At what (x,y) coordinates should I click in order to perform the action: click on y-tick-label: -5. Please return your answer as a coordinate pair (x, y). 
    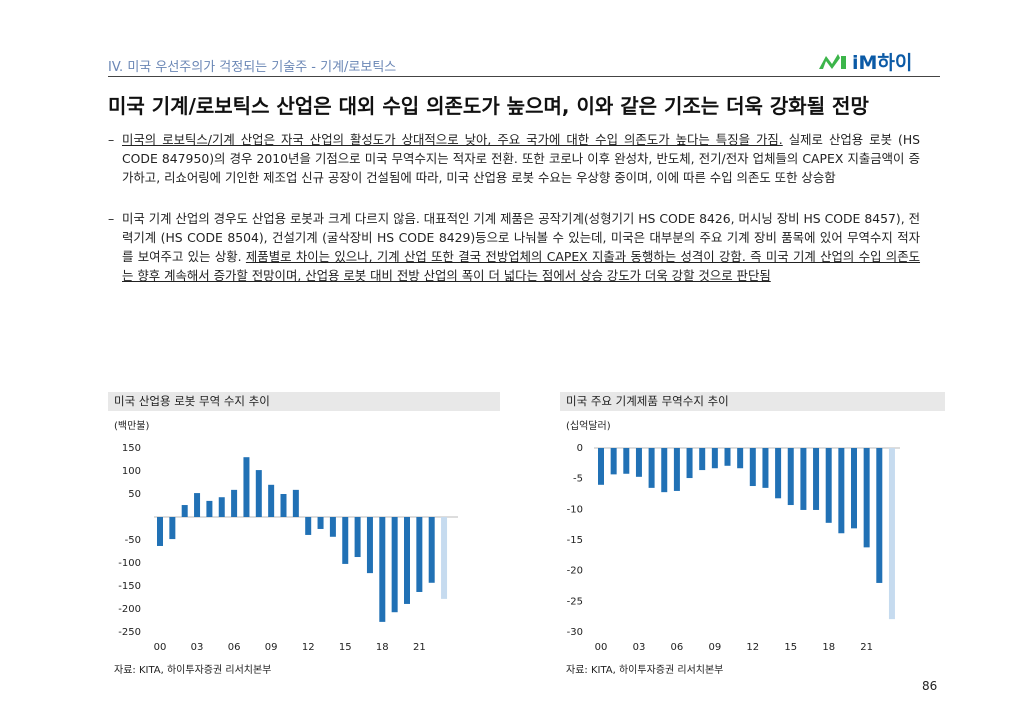
    Looking at the image, I should click on (578, 479).